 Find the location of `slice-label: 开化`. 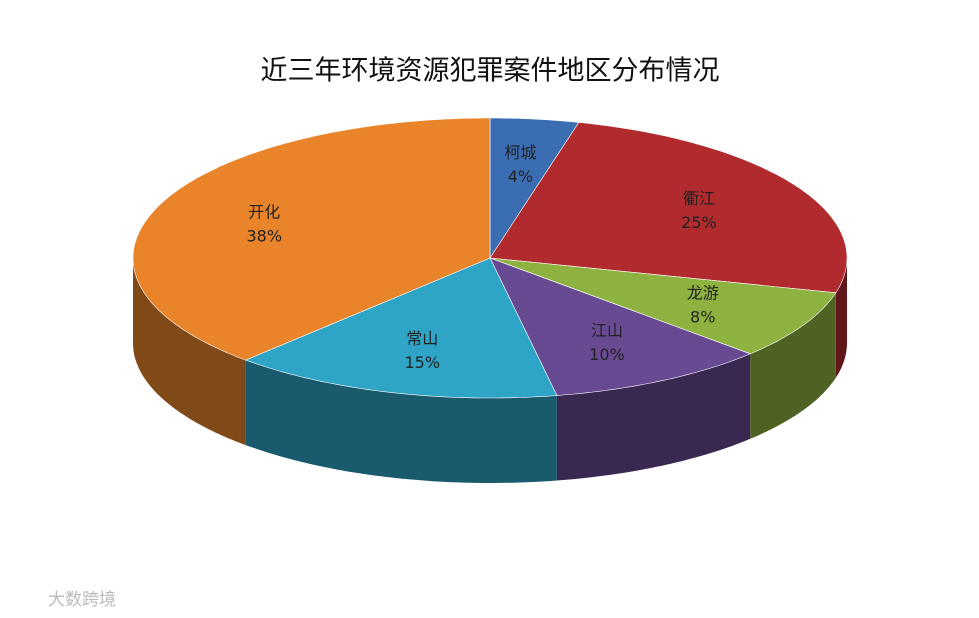

slice-label: 开化 is located at coordinates (264, 211).